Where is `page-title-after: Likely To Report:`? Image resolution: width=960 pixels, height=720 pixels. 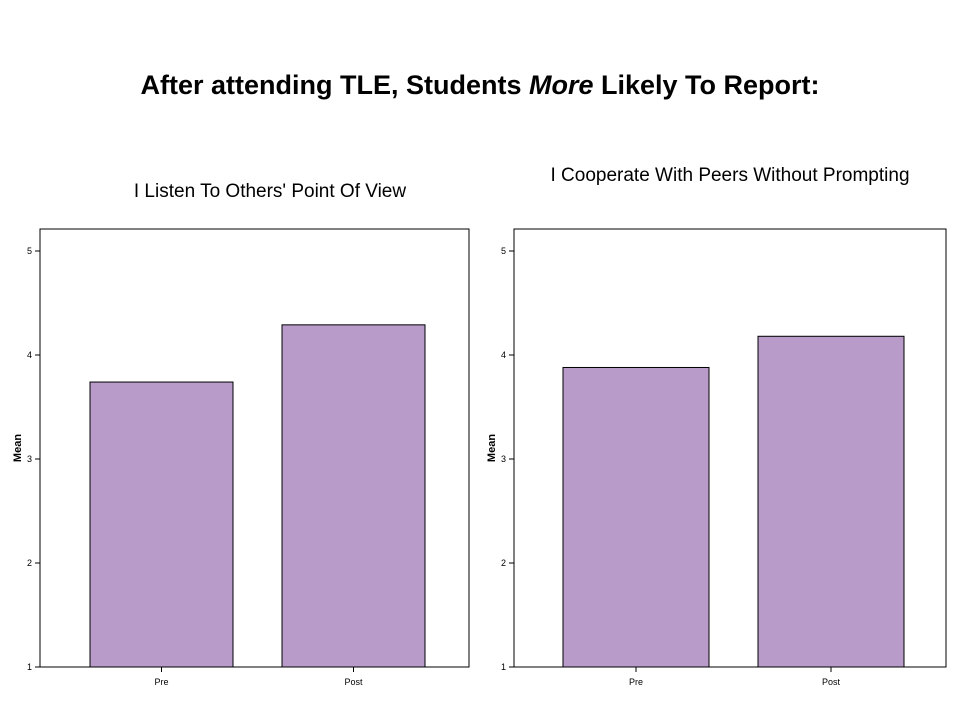
page-title-after: Likely To Report: is located at coordinates (706, 85).